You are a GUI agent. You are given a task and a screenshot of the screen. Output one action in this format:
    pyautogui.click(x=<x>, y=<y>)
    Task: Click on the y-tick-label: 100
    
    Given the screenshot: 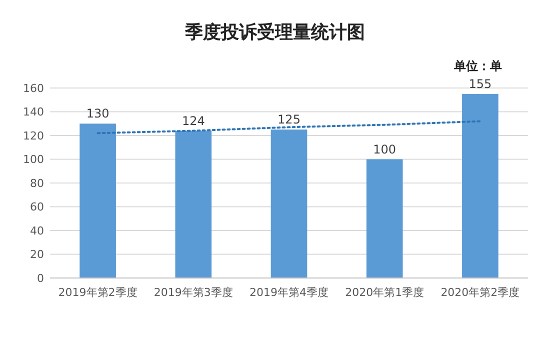 What is the action you would take?
    pyautogui.click(x=33, y=159)
    